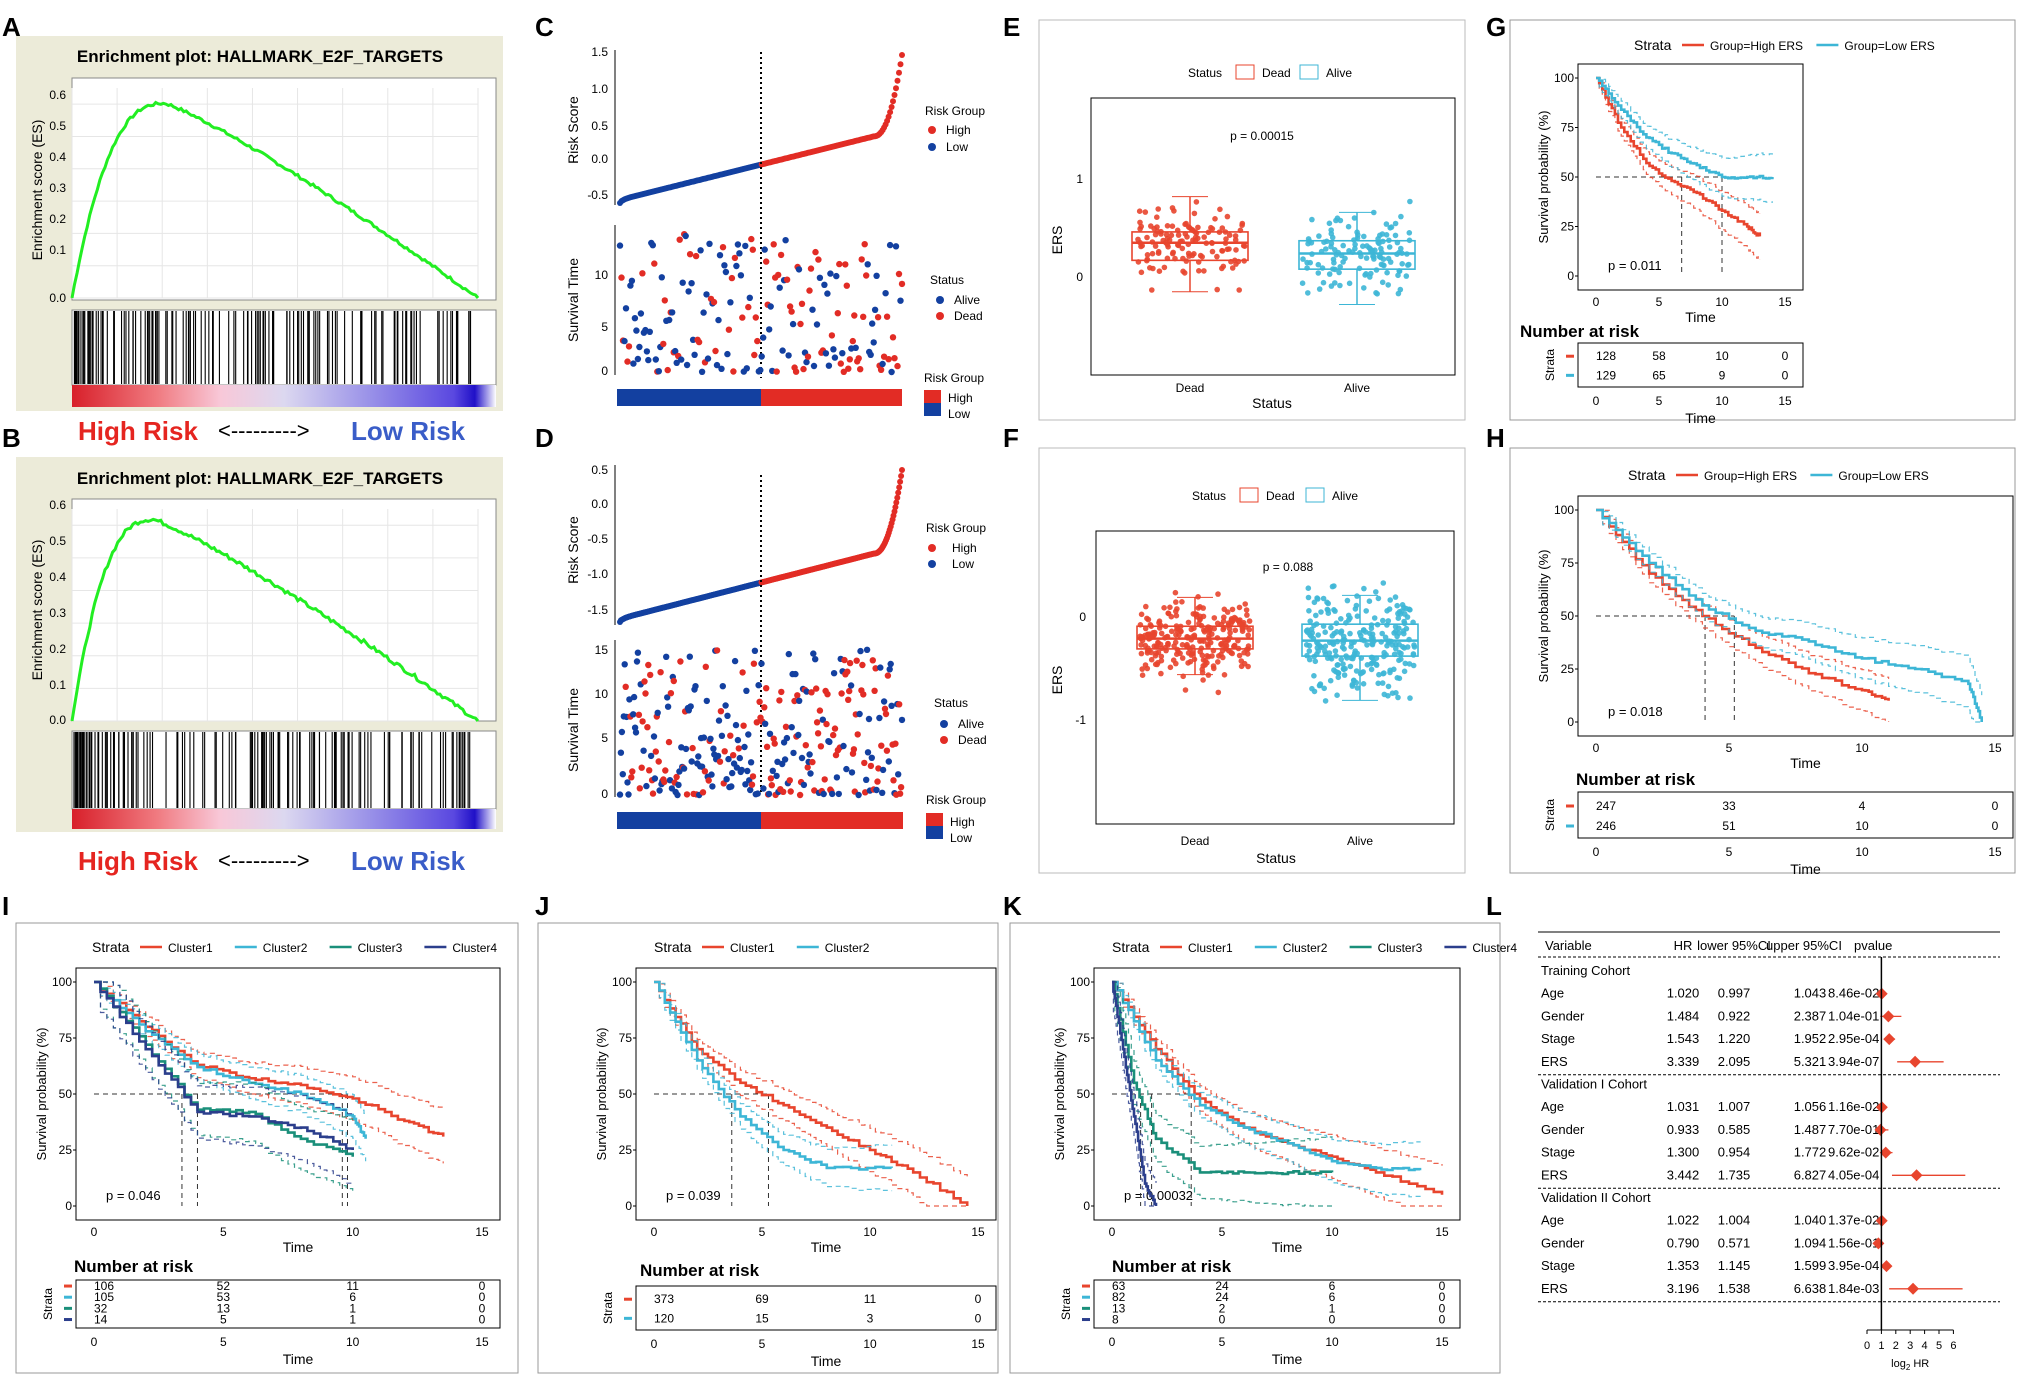  What do you see at coordinates (223, 1320) in the screenshot?
I see `risk-count: 5` at bounding box center [223, 1320].